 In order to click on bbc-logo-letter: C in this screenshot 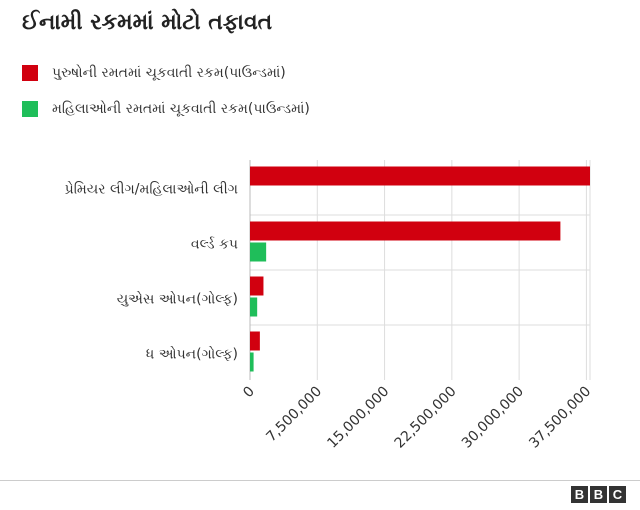, I will do `click(617, 494)`.